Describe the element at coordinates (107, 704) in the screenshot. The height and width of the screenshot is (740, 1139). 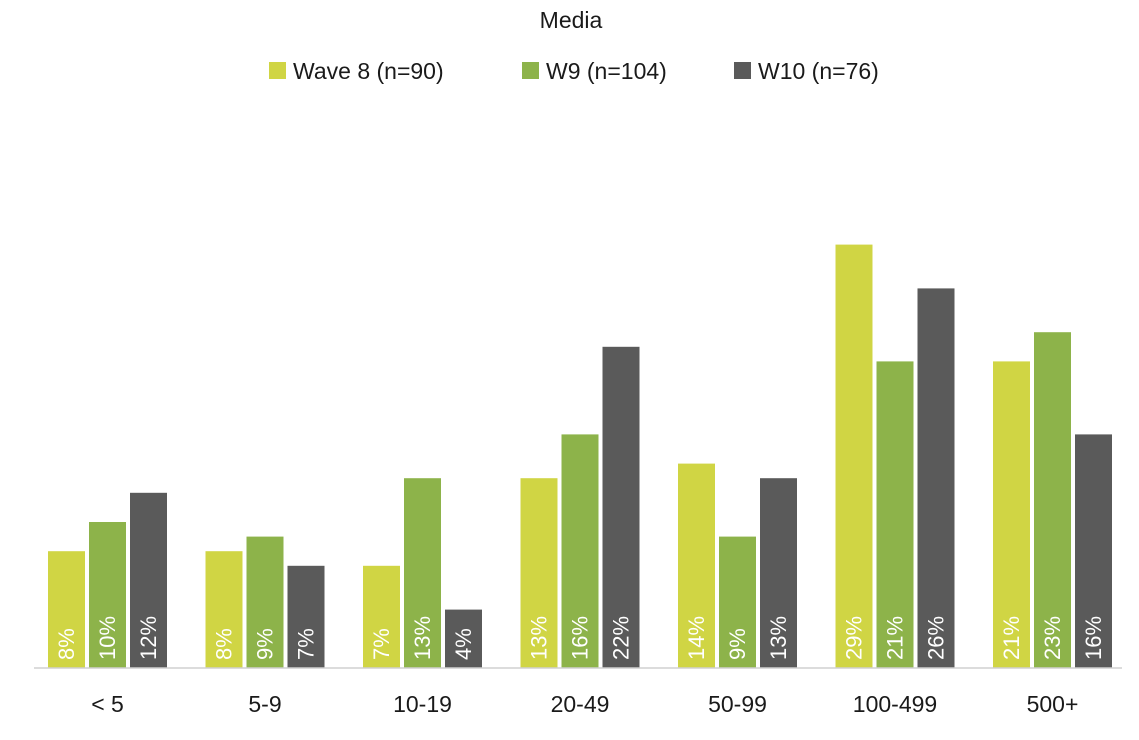
I see `x-tick-label: < 5` at that location.